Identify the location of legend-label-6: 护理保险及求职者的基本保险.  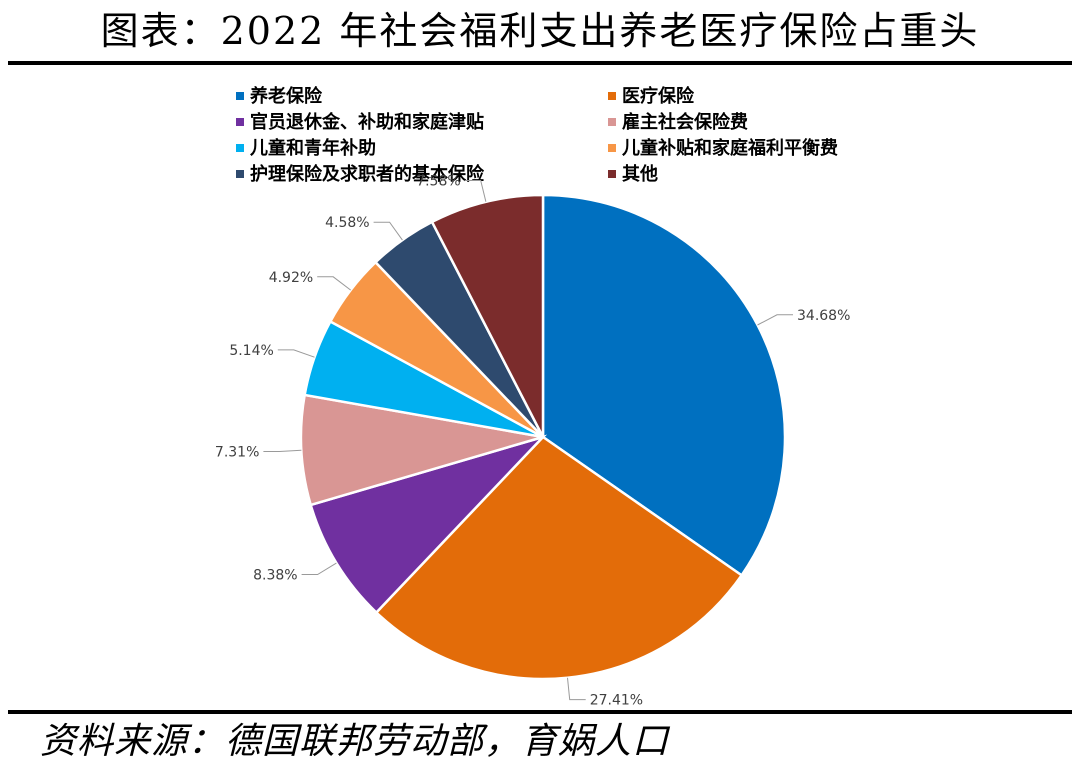
(367, 174).